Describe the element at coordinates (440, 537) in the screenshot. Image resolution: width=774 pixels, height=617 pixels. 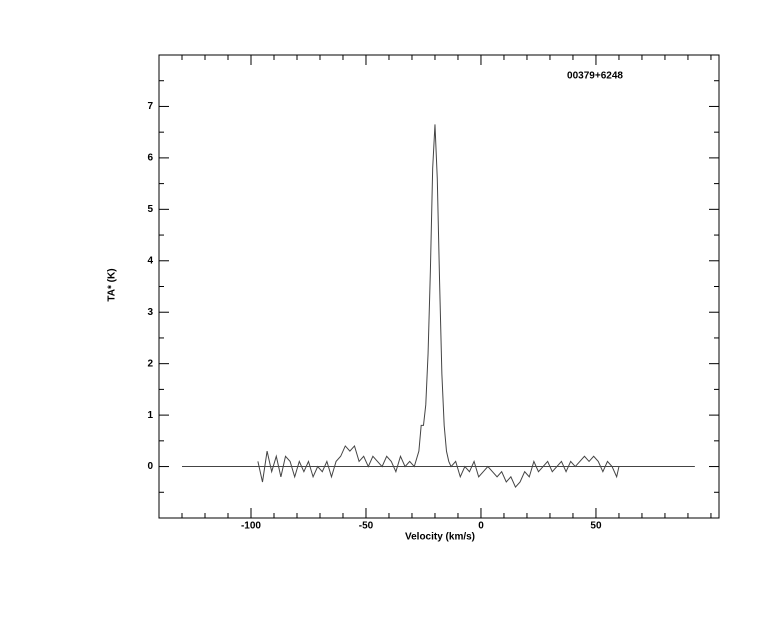
I see `x-axis-label: Velocity (km/s)` at that location.